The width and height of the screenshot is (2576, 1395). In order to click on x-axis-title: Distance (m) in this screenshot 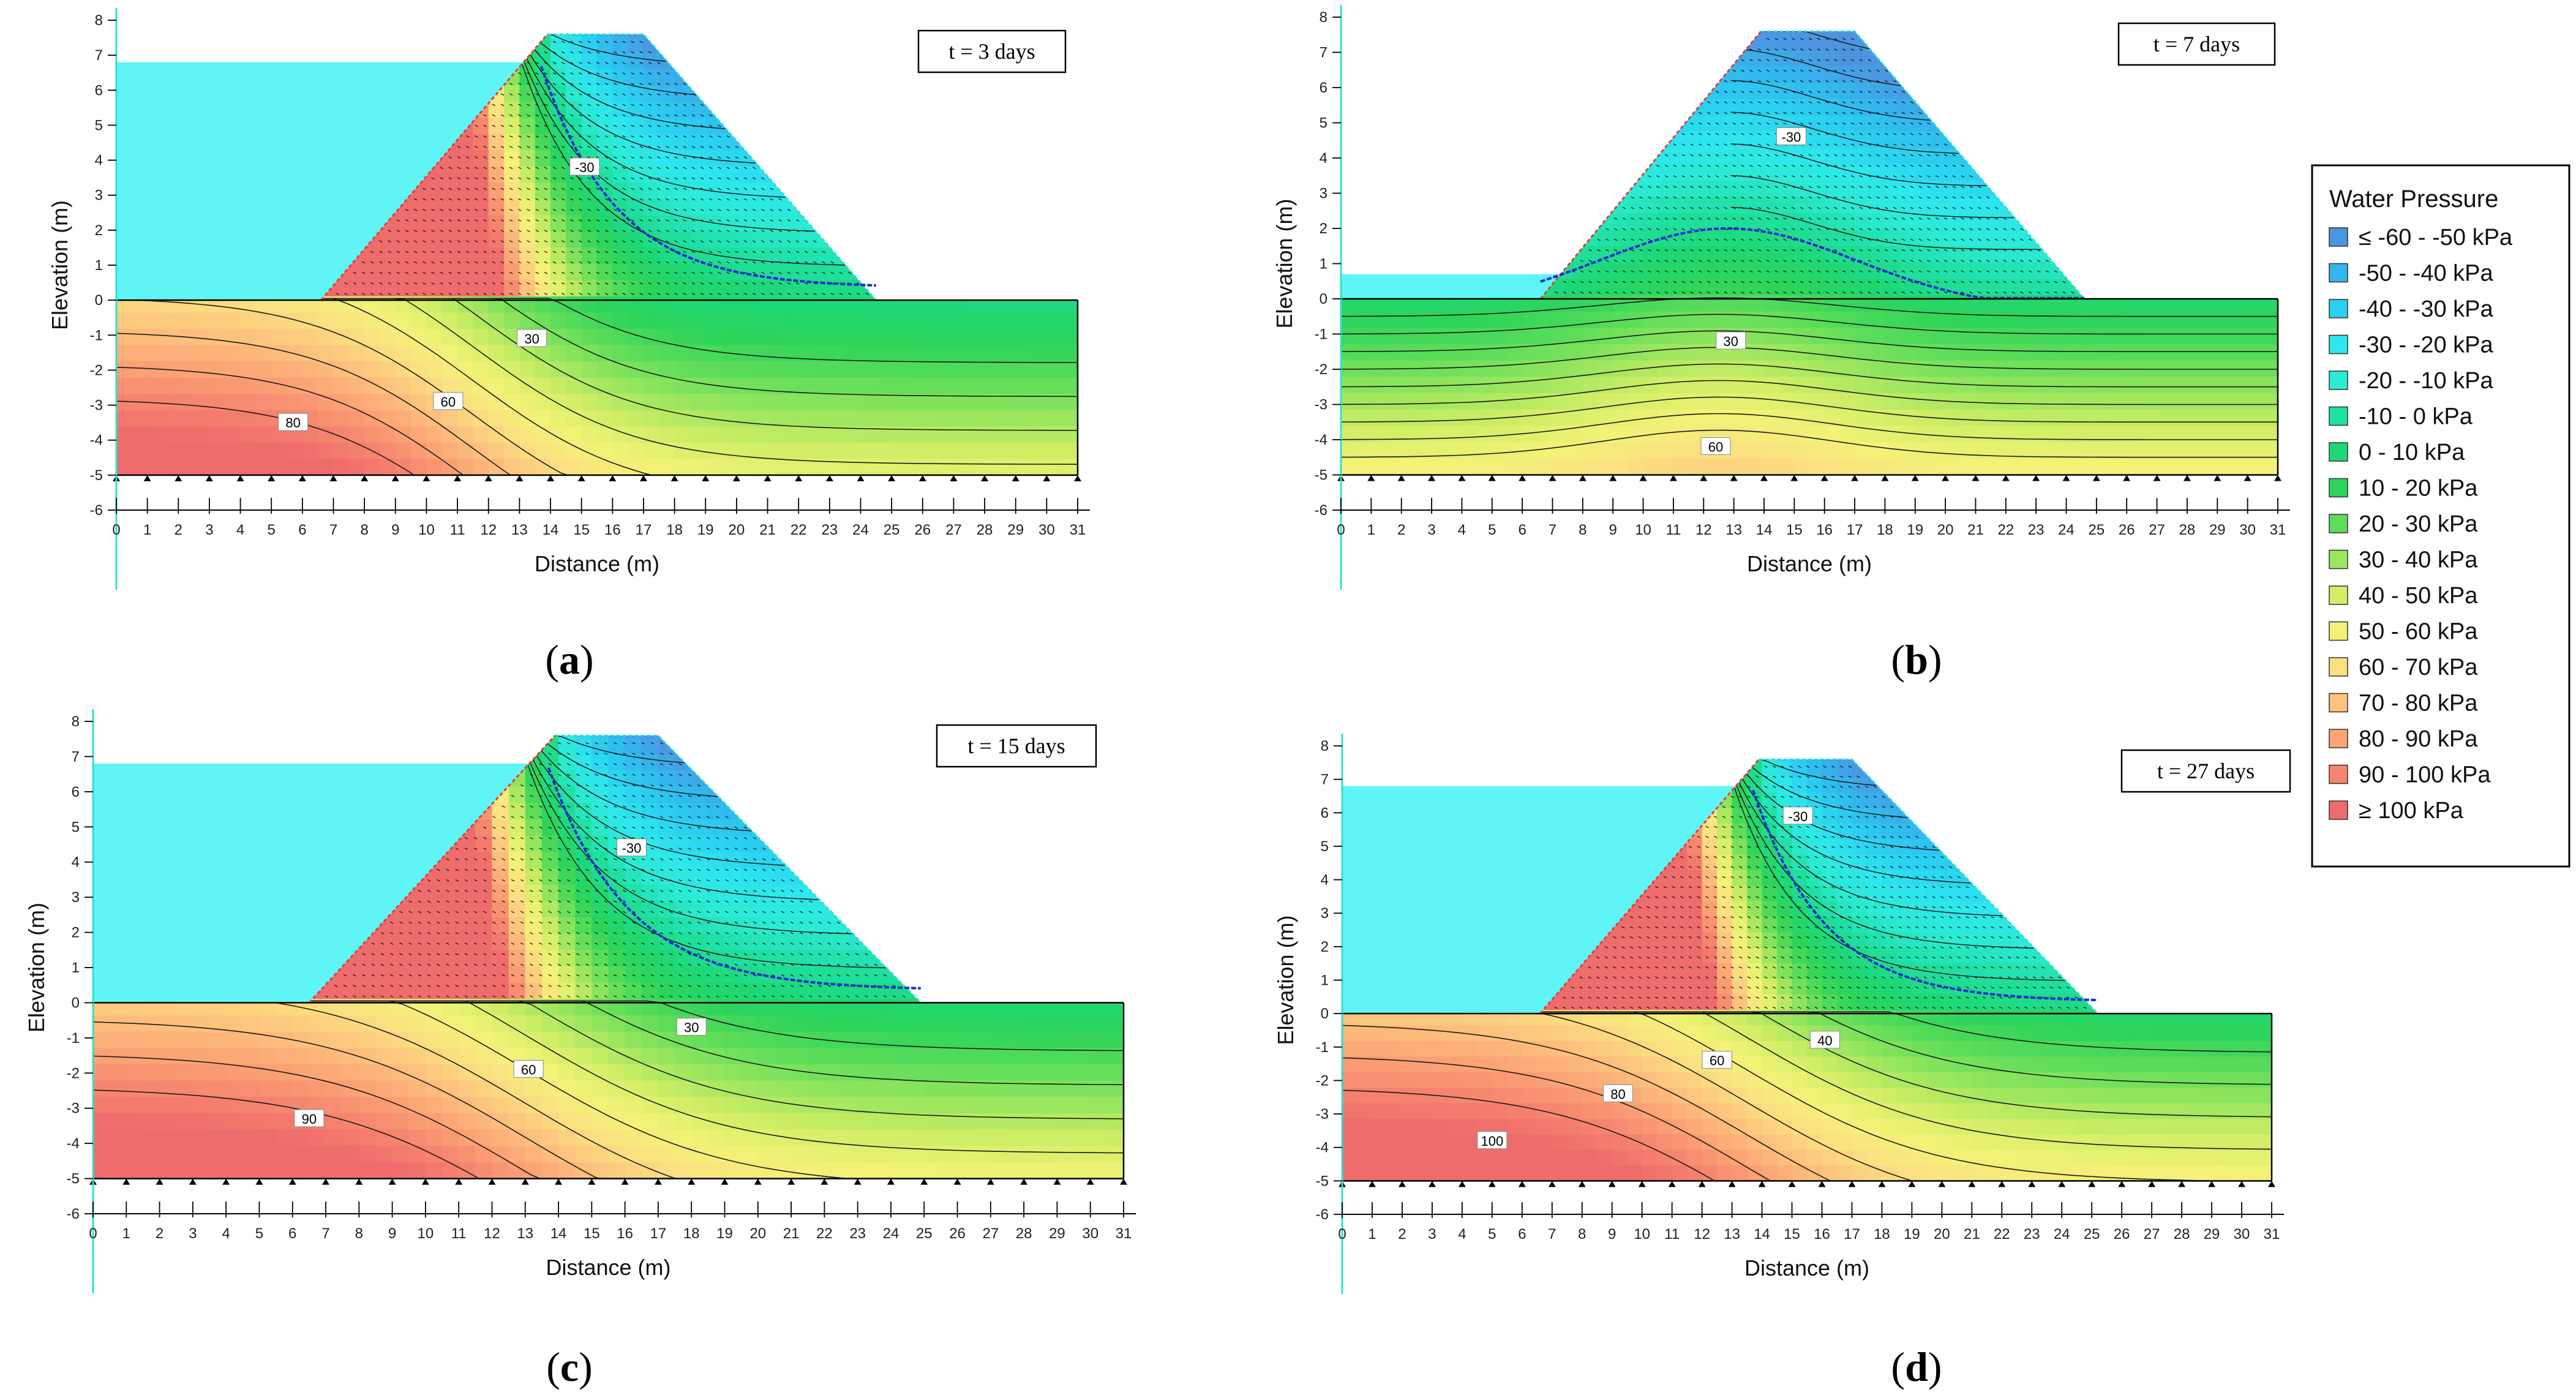, I will do `click(608, 1267)`.